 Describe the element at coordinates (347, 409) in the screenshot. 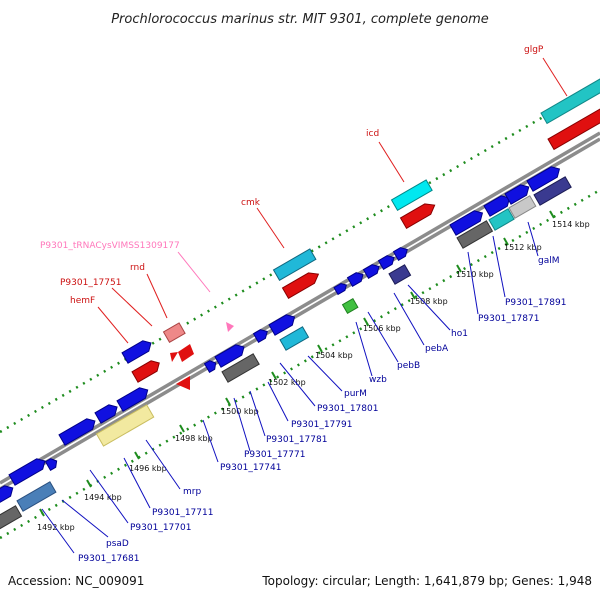

I see `label-P9301-17801: P9301_17801` at that location.